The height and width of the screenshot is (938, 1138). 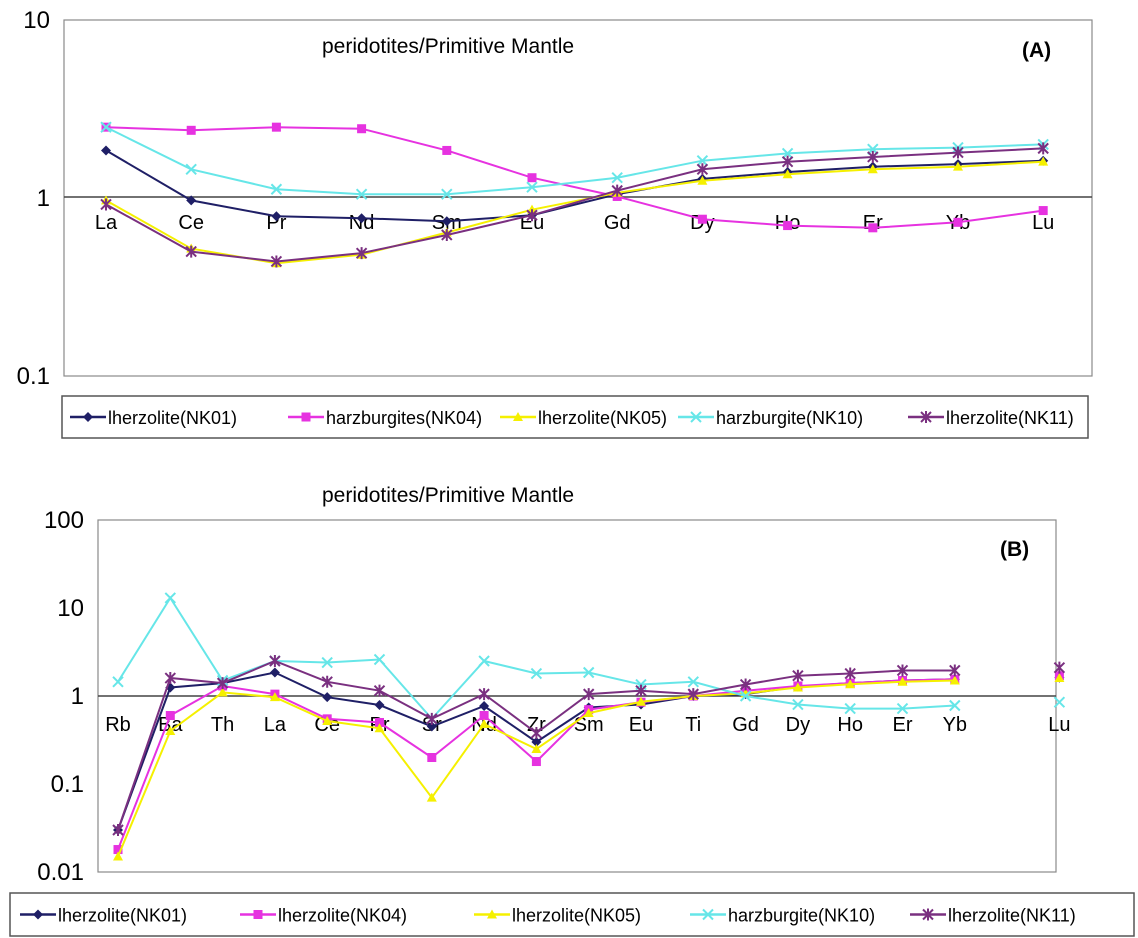 I want to click on x-category-label: Rb, so click(x=118, y=725).